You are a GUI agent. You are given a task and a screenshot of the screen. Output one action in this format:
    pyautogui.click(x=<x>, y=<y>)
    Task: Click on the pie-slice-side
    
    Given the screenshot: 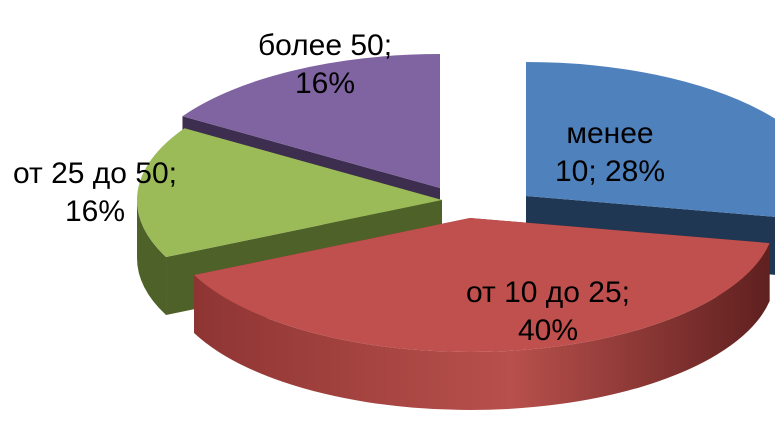 What is the action you would take?
    pyautogui.click(x=152, y=258)
    